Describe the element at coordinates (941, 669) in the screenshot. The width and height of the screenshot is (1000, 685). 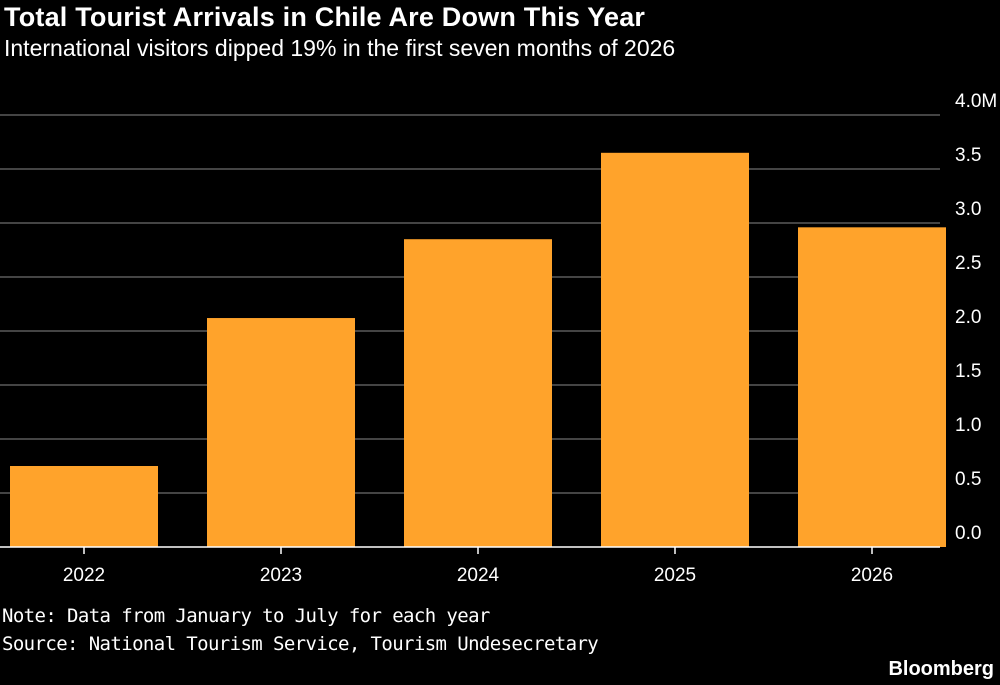
I see `bloomberg-logo: Bloomberg` at that location.